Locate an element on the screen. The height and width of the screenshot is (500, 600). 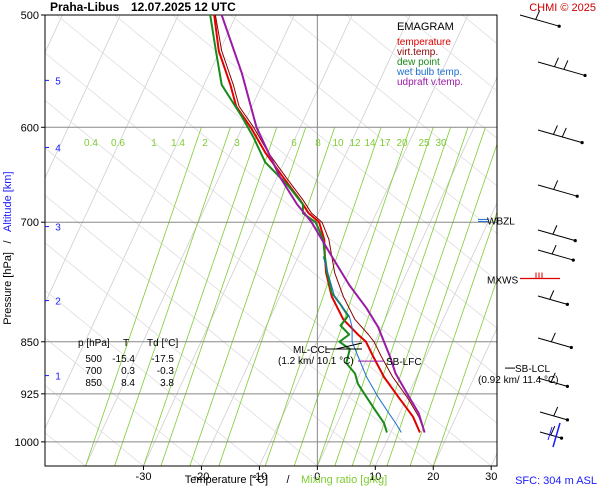
x-tick-label: -20 is located at coordinates (202, 477).